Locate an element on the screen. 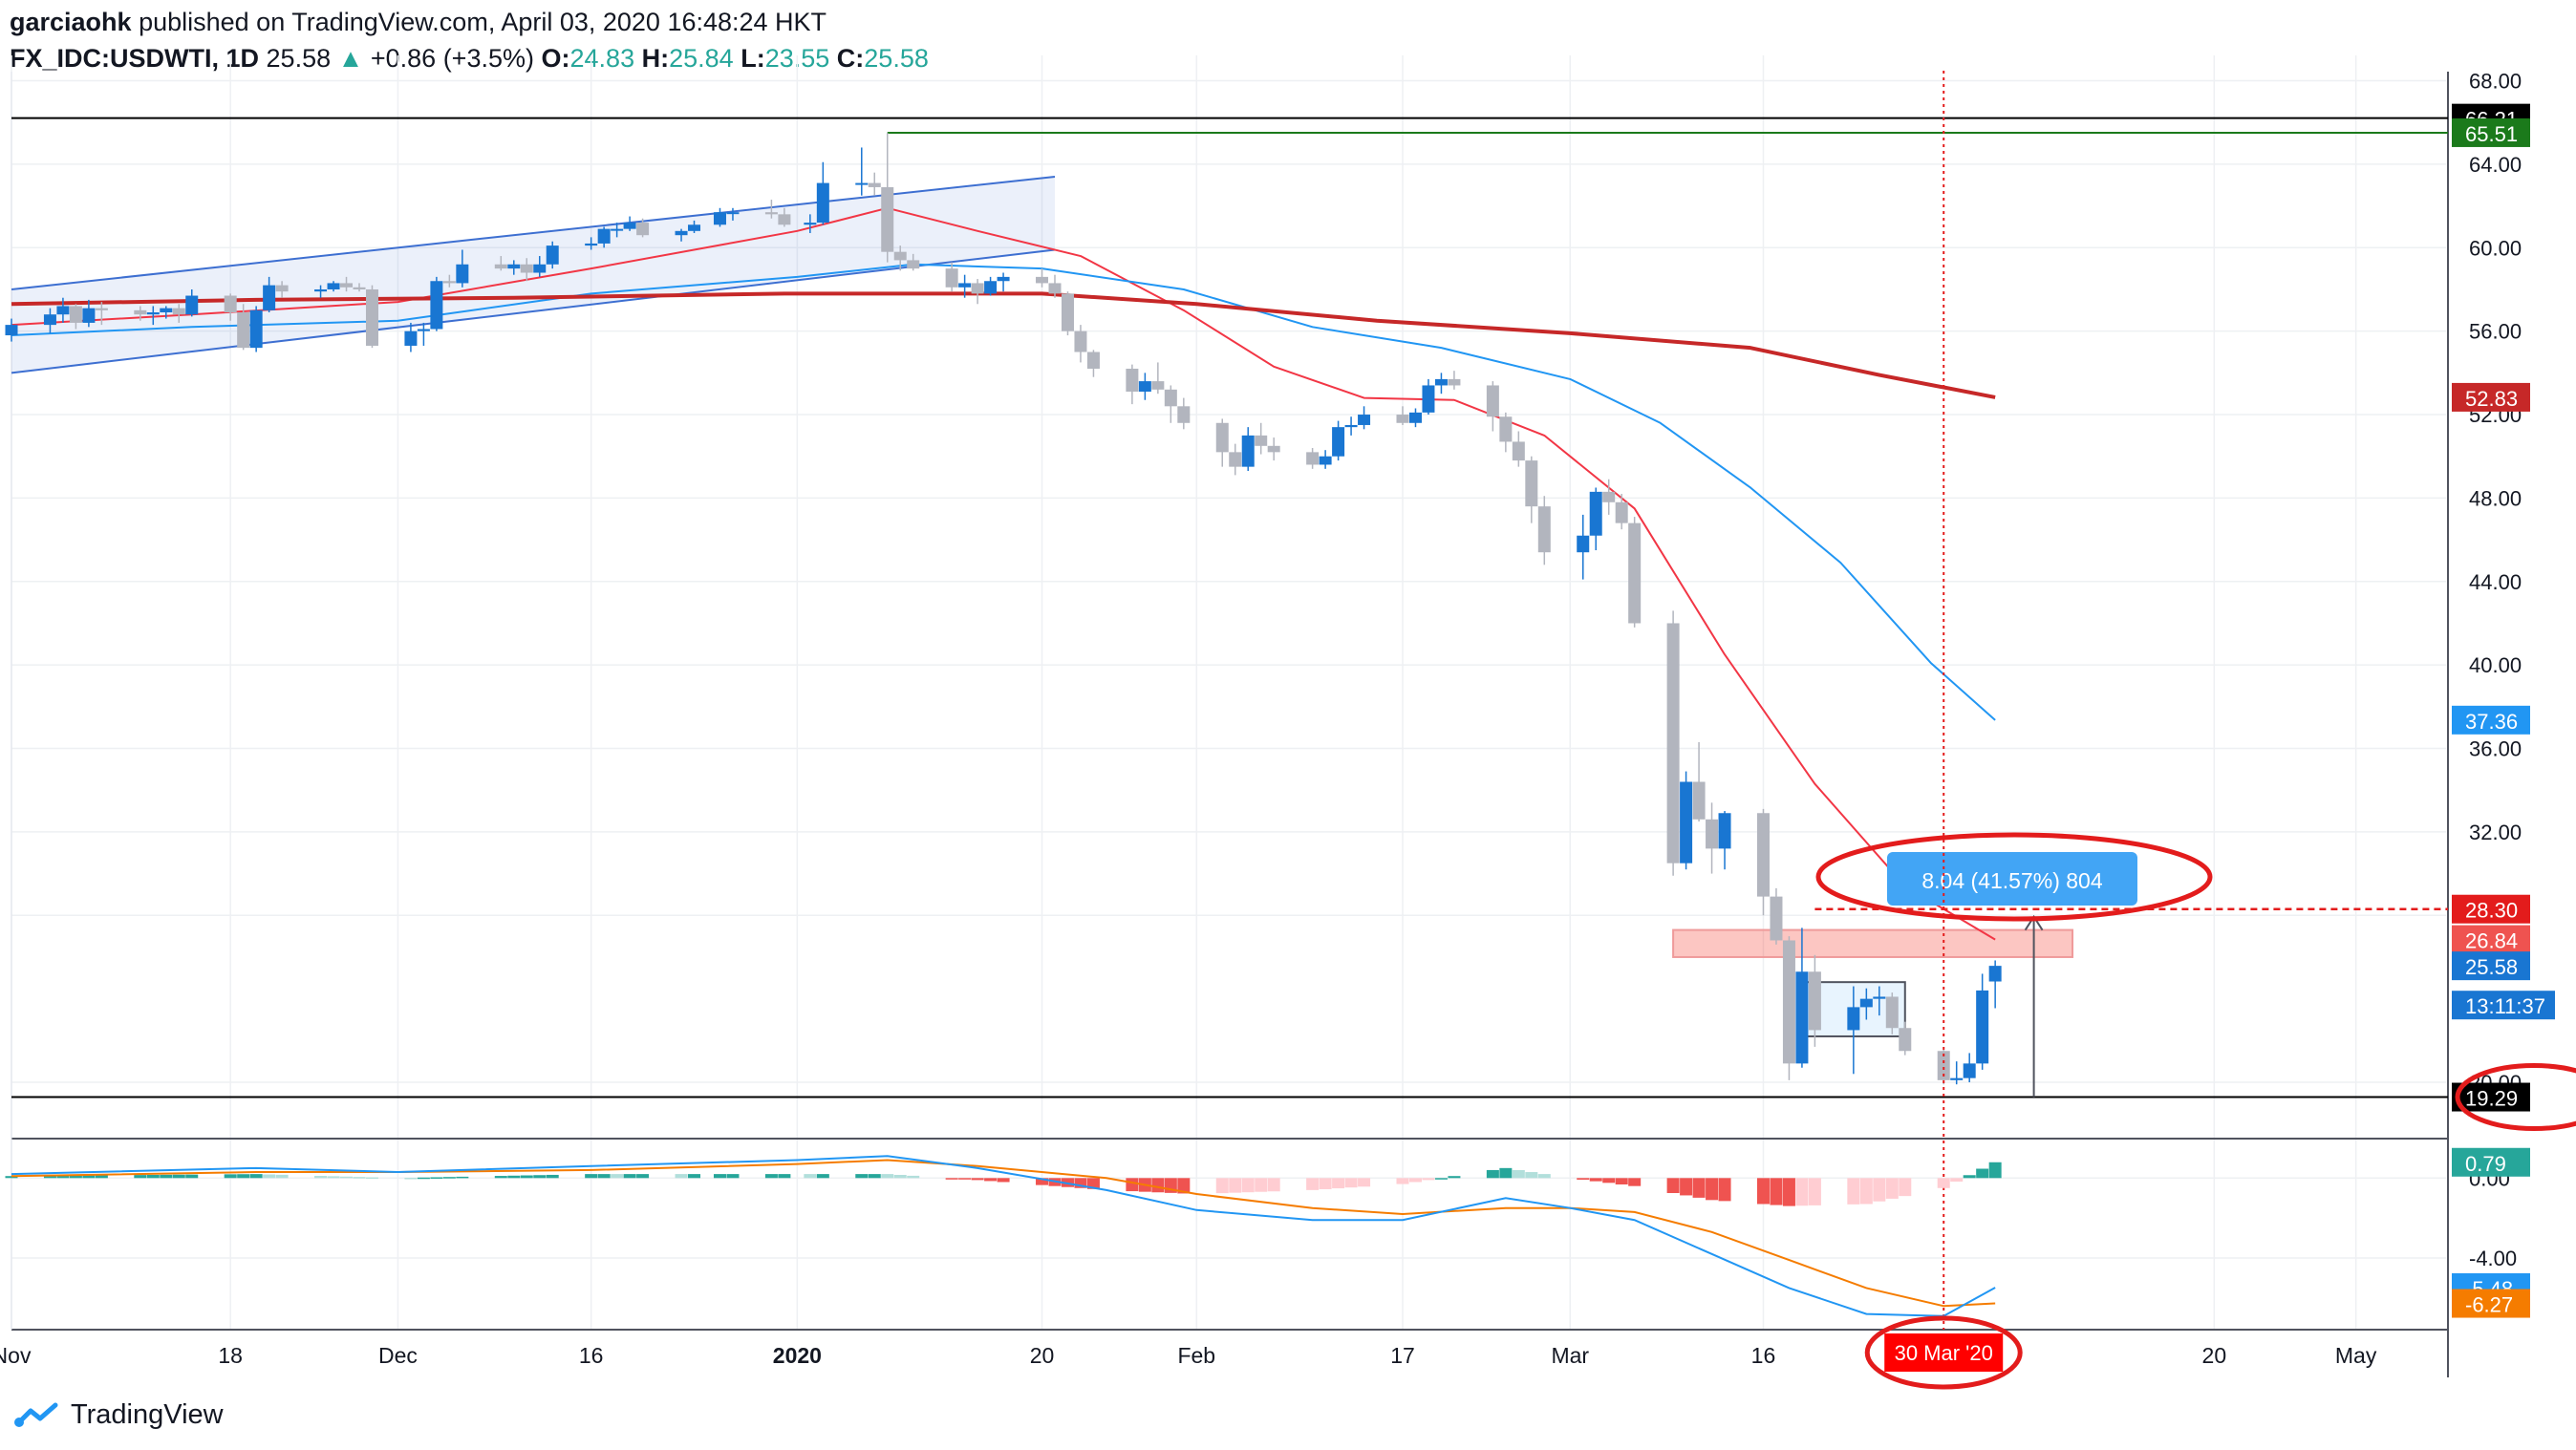  channel-upper-line is located at coordinates (533, 233).